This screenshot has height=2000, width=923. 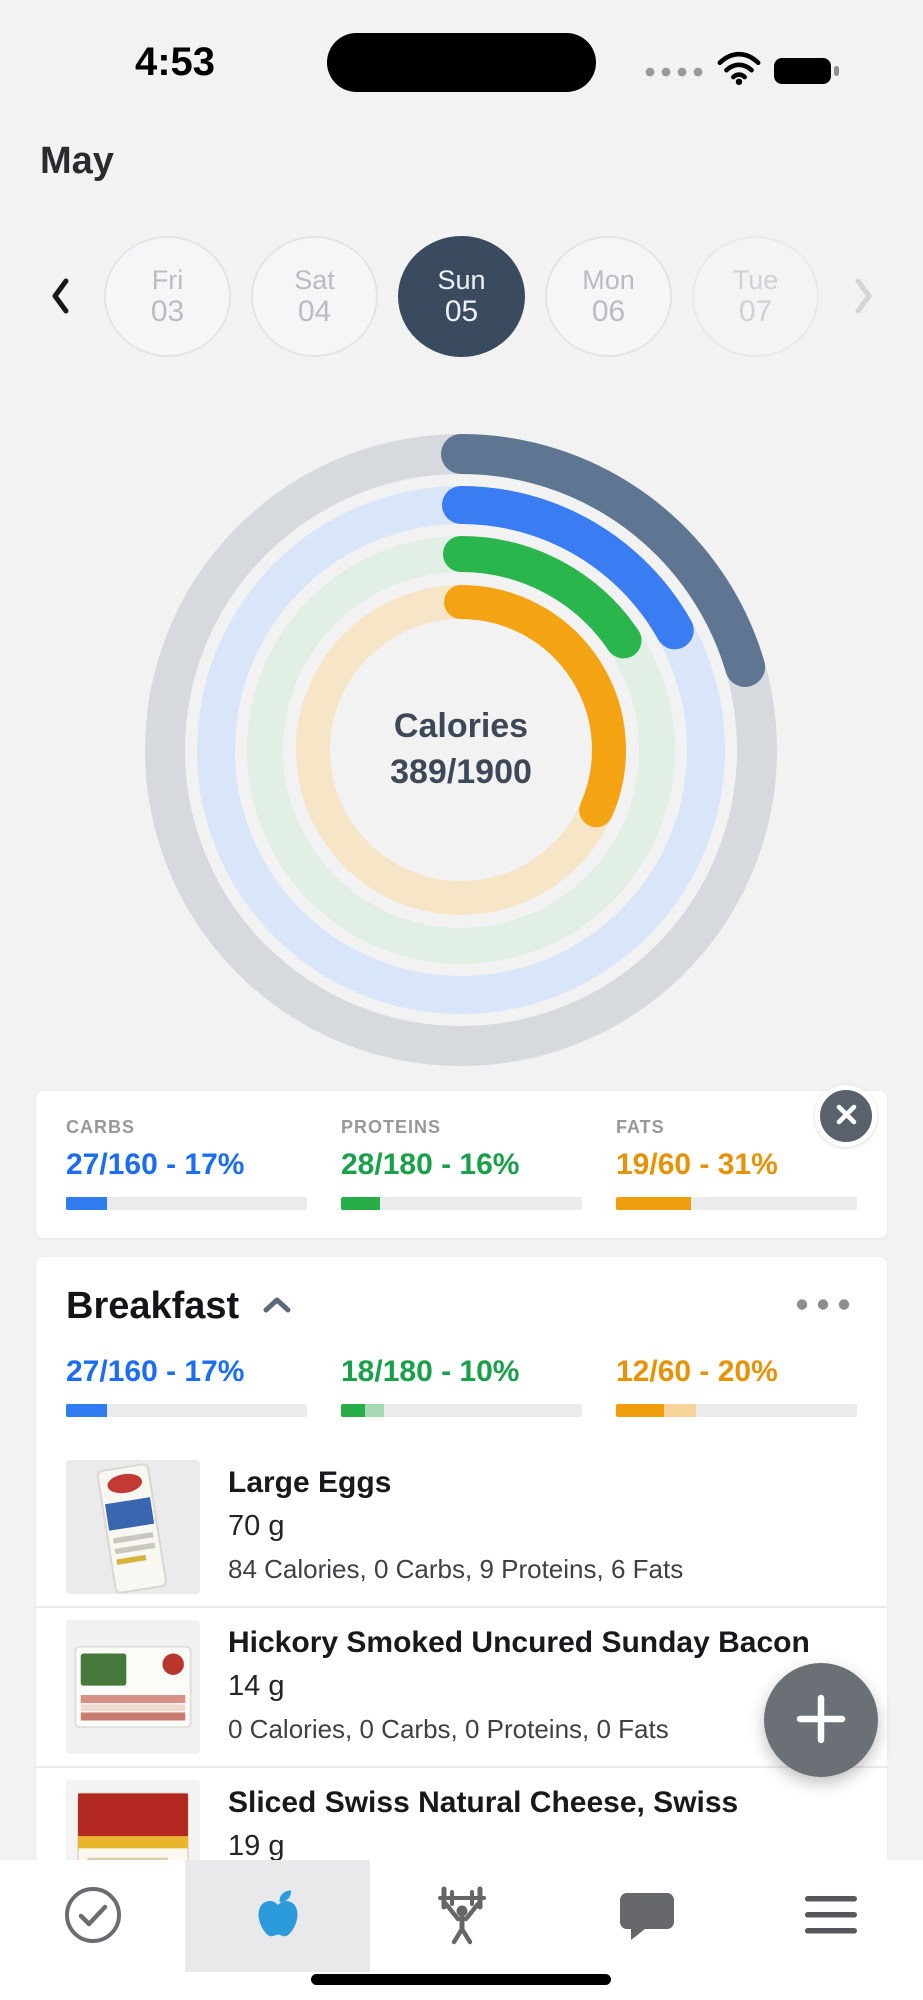 I want to click on carbs-summary: CARBS 27/160 - 17%, so click(x=186, y=1163).